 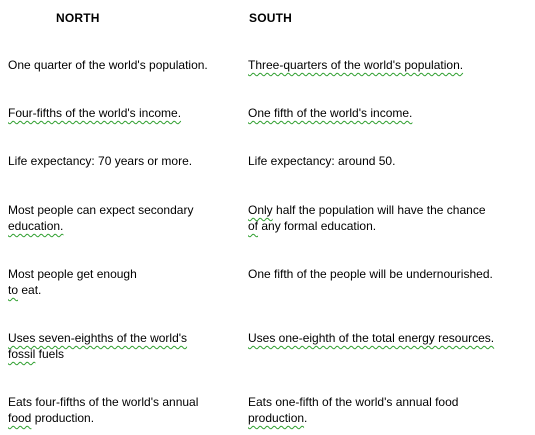 What do you see at coordinates (22, 354) in the screenshot?
I see `spellcheck-marked-text: fossil` at bounding box center [22, 354].